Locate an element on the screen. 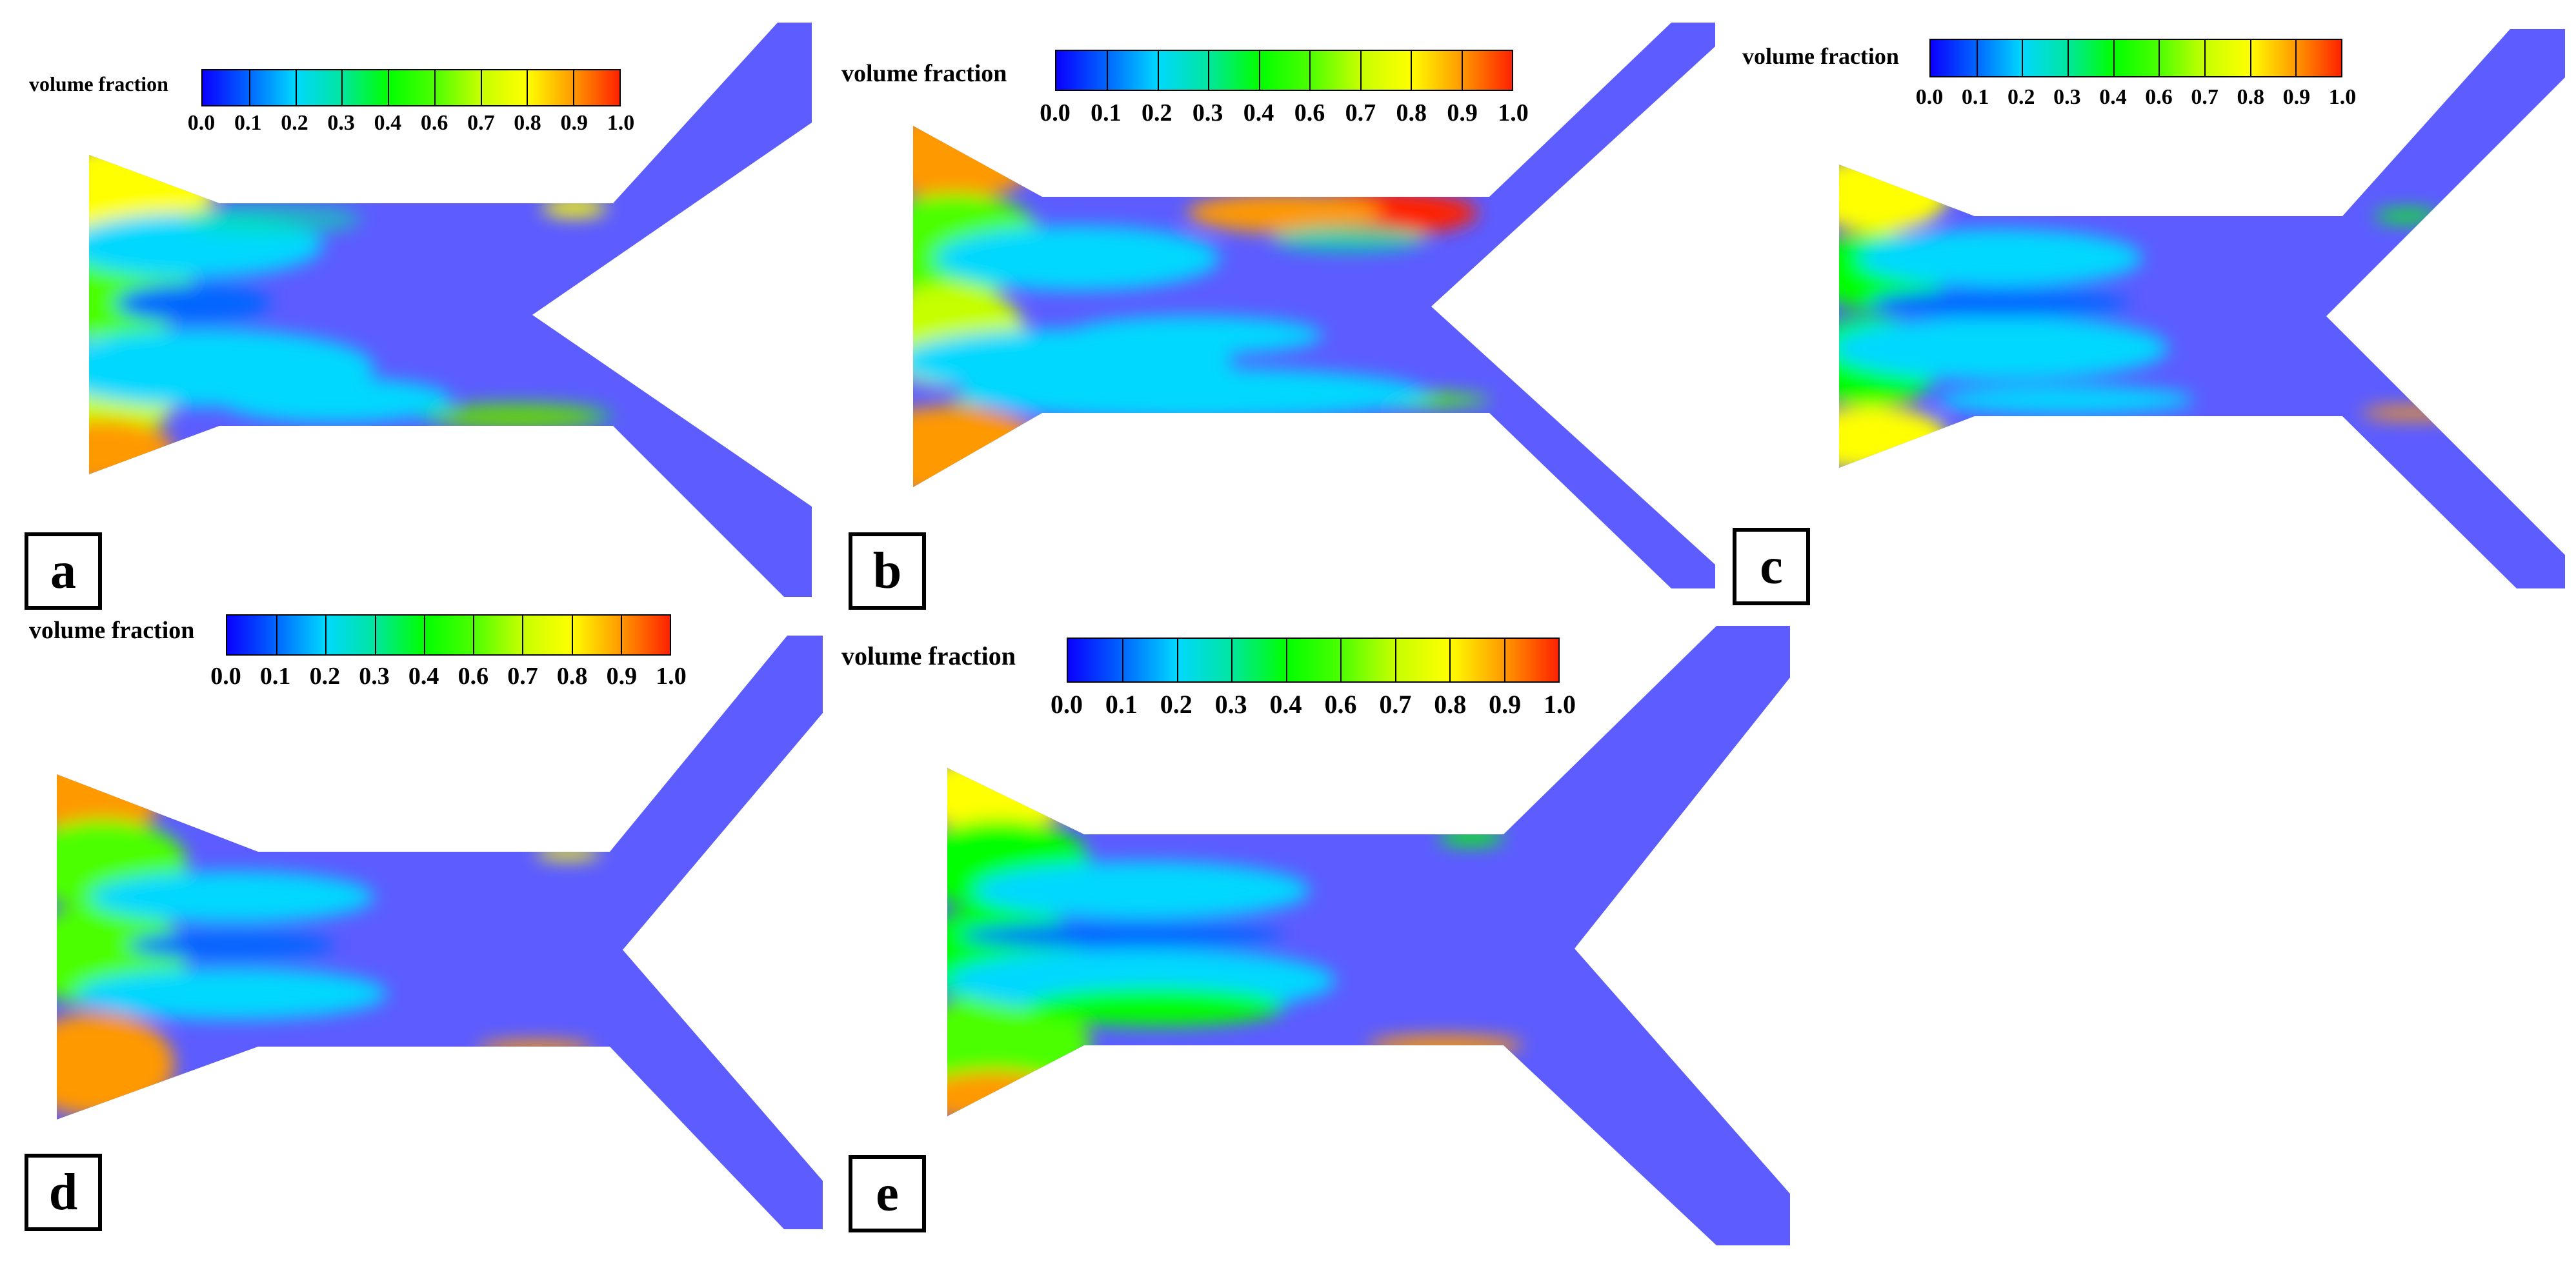  contour-layer is located at coordinates (1235, 939).